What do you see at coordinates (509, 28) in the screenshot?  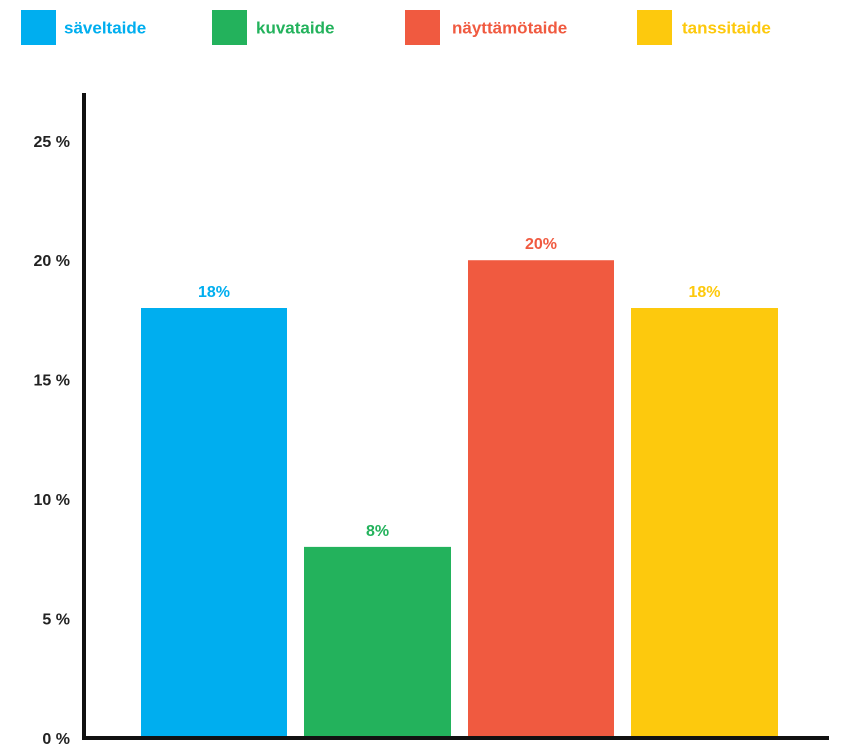 I see `legend-label: näyttämötaide` at bounding box center [509, 28].